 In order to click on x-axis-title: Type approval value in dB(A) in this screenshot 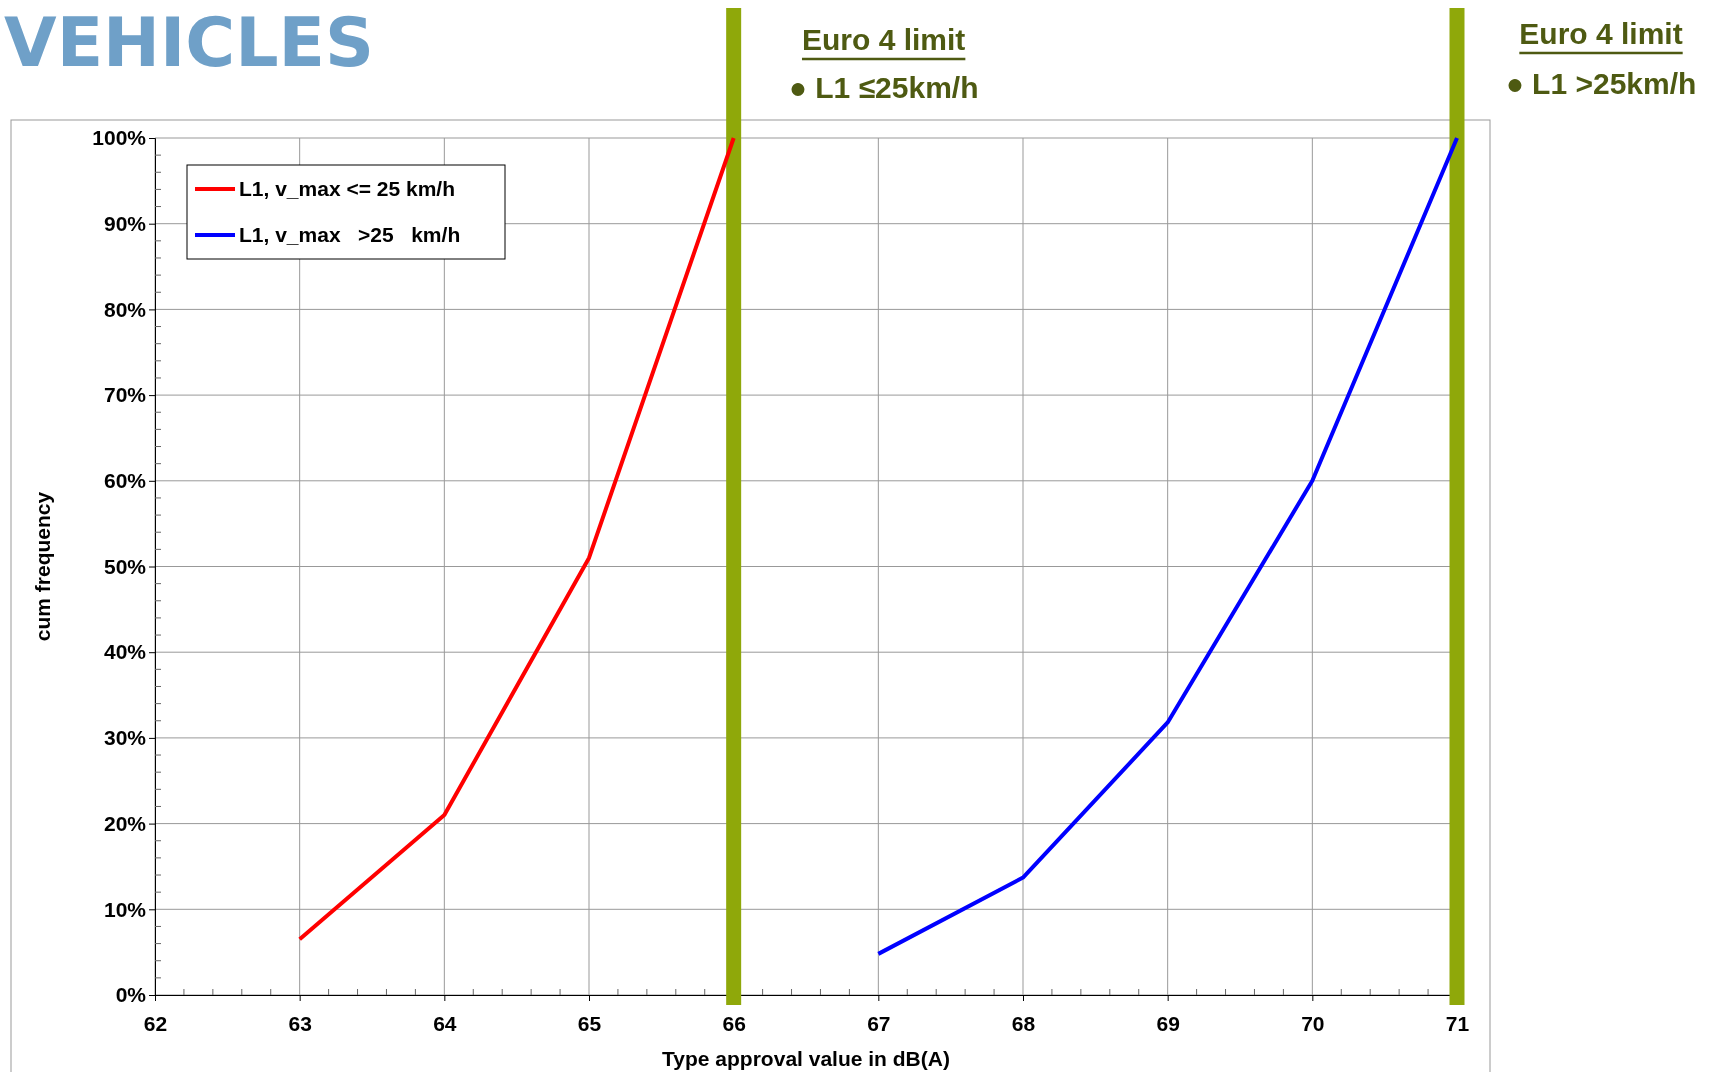, I will do `click(806, 1058)`.